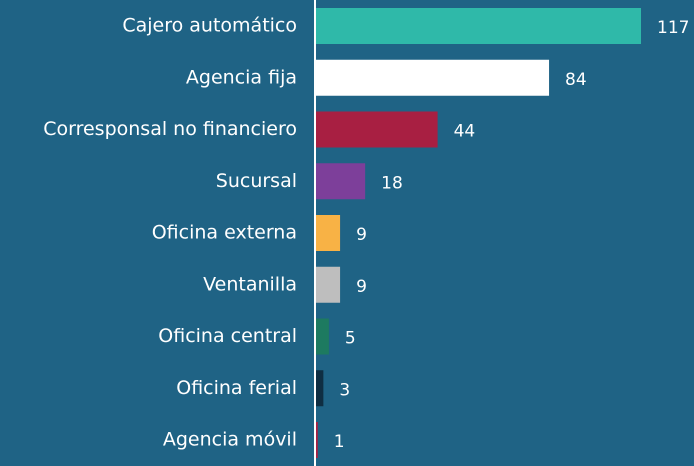 This screenshot has width=694, height=466. Describe the element at coordinates (339, 442) in the screenshot. I see `value-label: 1` at that location.